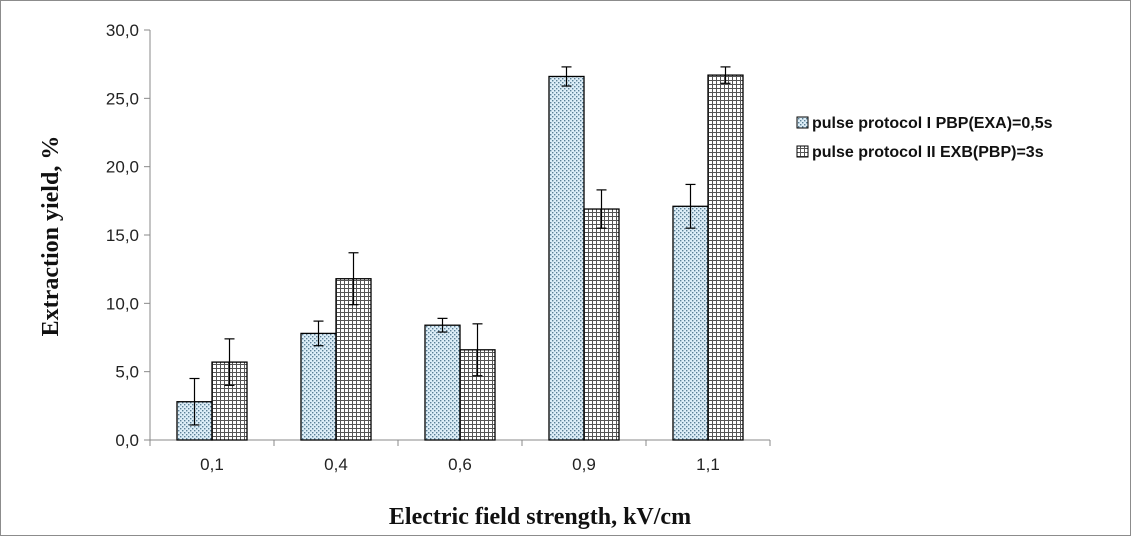 This screenshot has height=536, width=1131. I want to click on y-tick-label: 10,0, so click(122, 303).